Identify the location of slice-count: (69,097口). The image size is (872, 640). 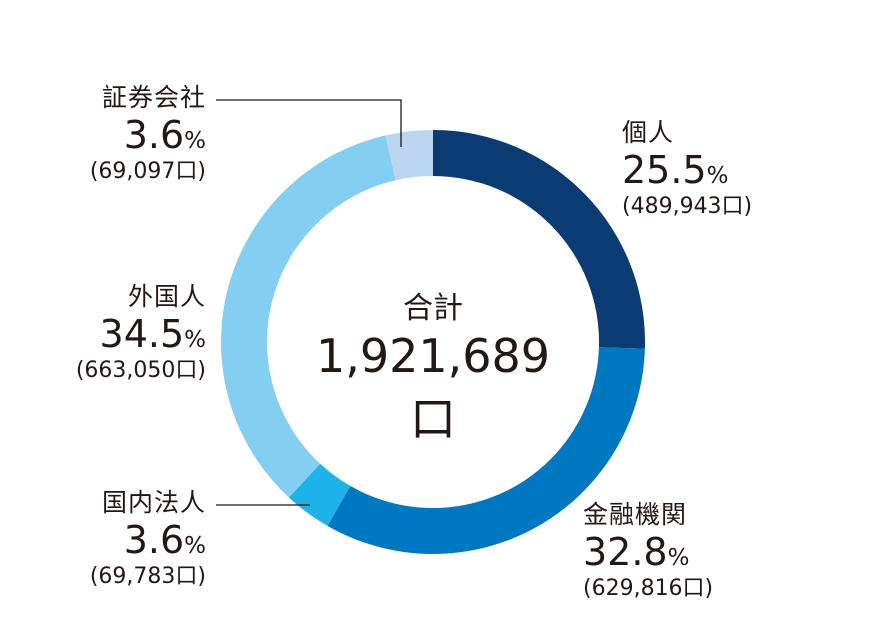
(147, 171).